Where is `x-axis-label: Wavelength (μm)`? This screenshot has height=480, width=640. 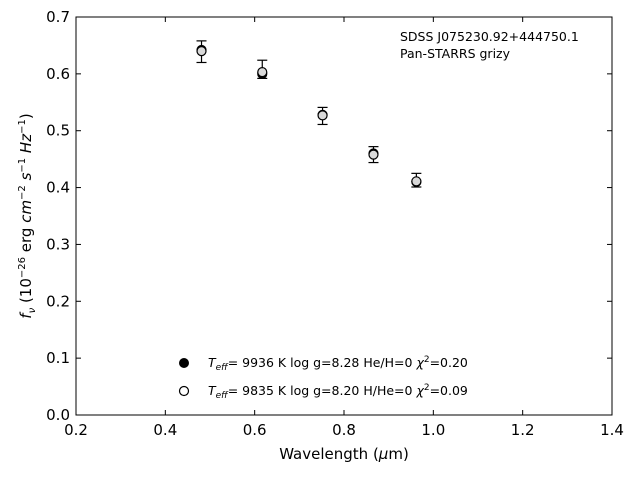 x-axis-label: Wavelength (μm) is located at coordinates (344, 454).